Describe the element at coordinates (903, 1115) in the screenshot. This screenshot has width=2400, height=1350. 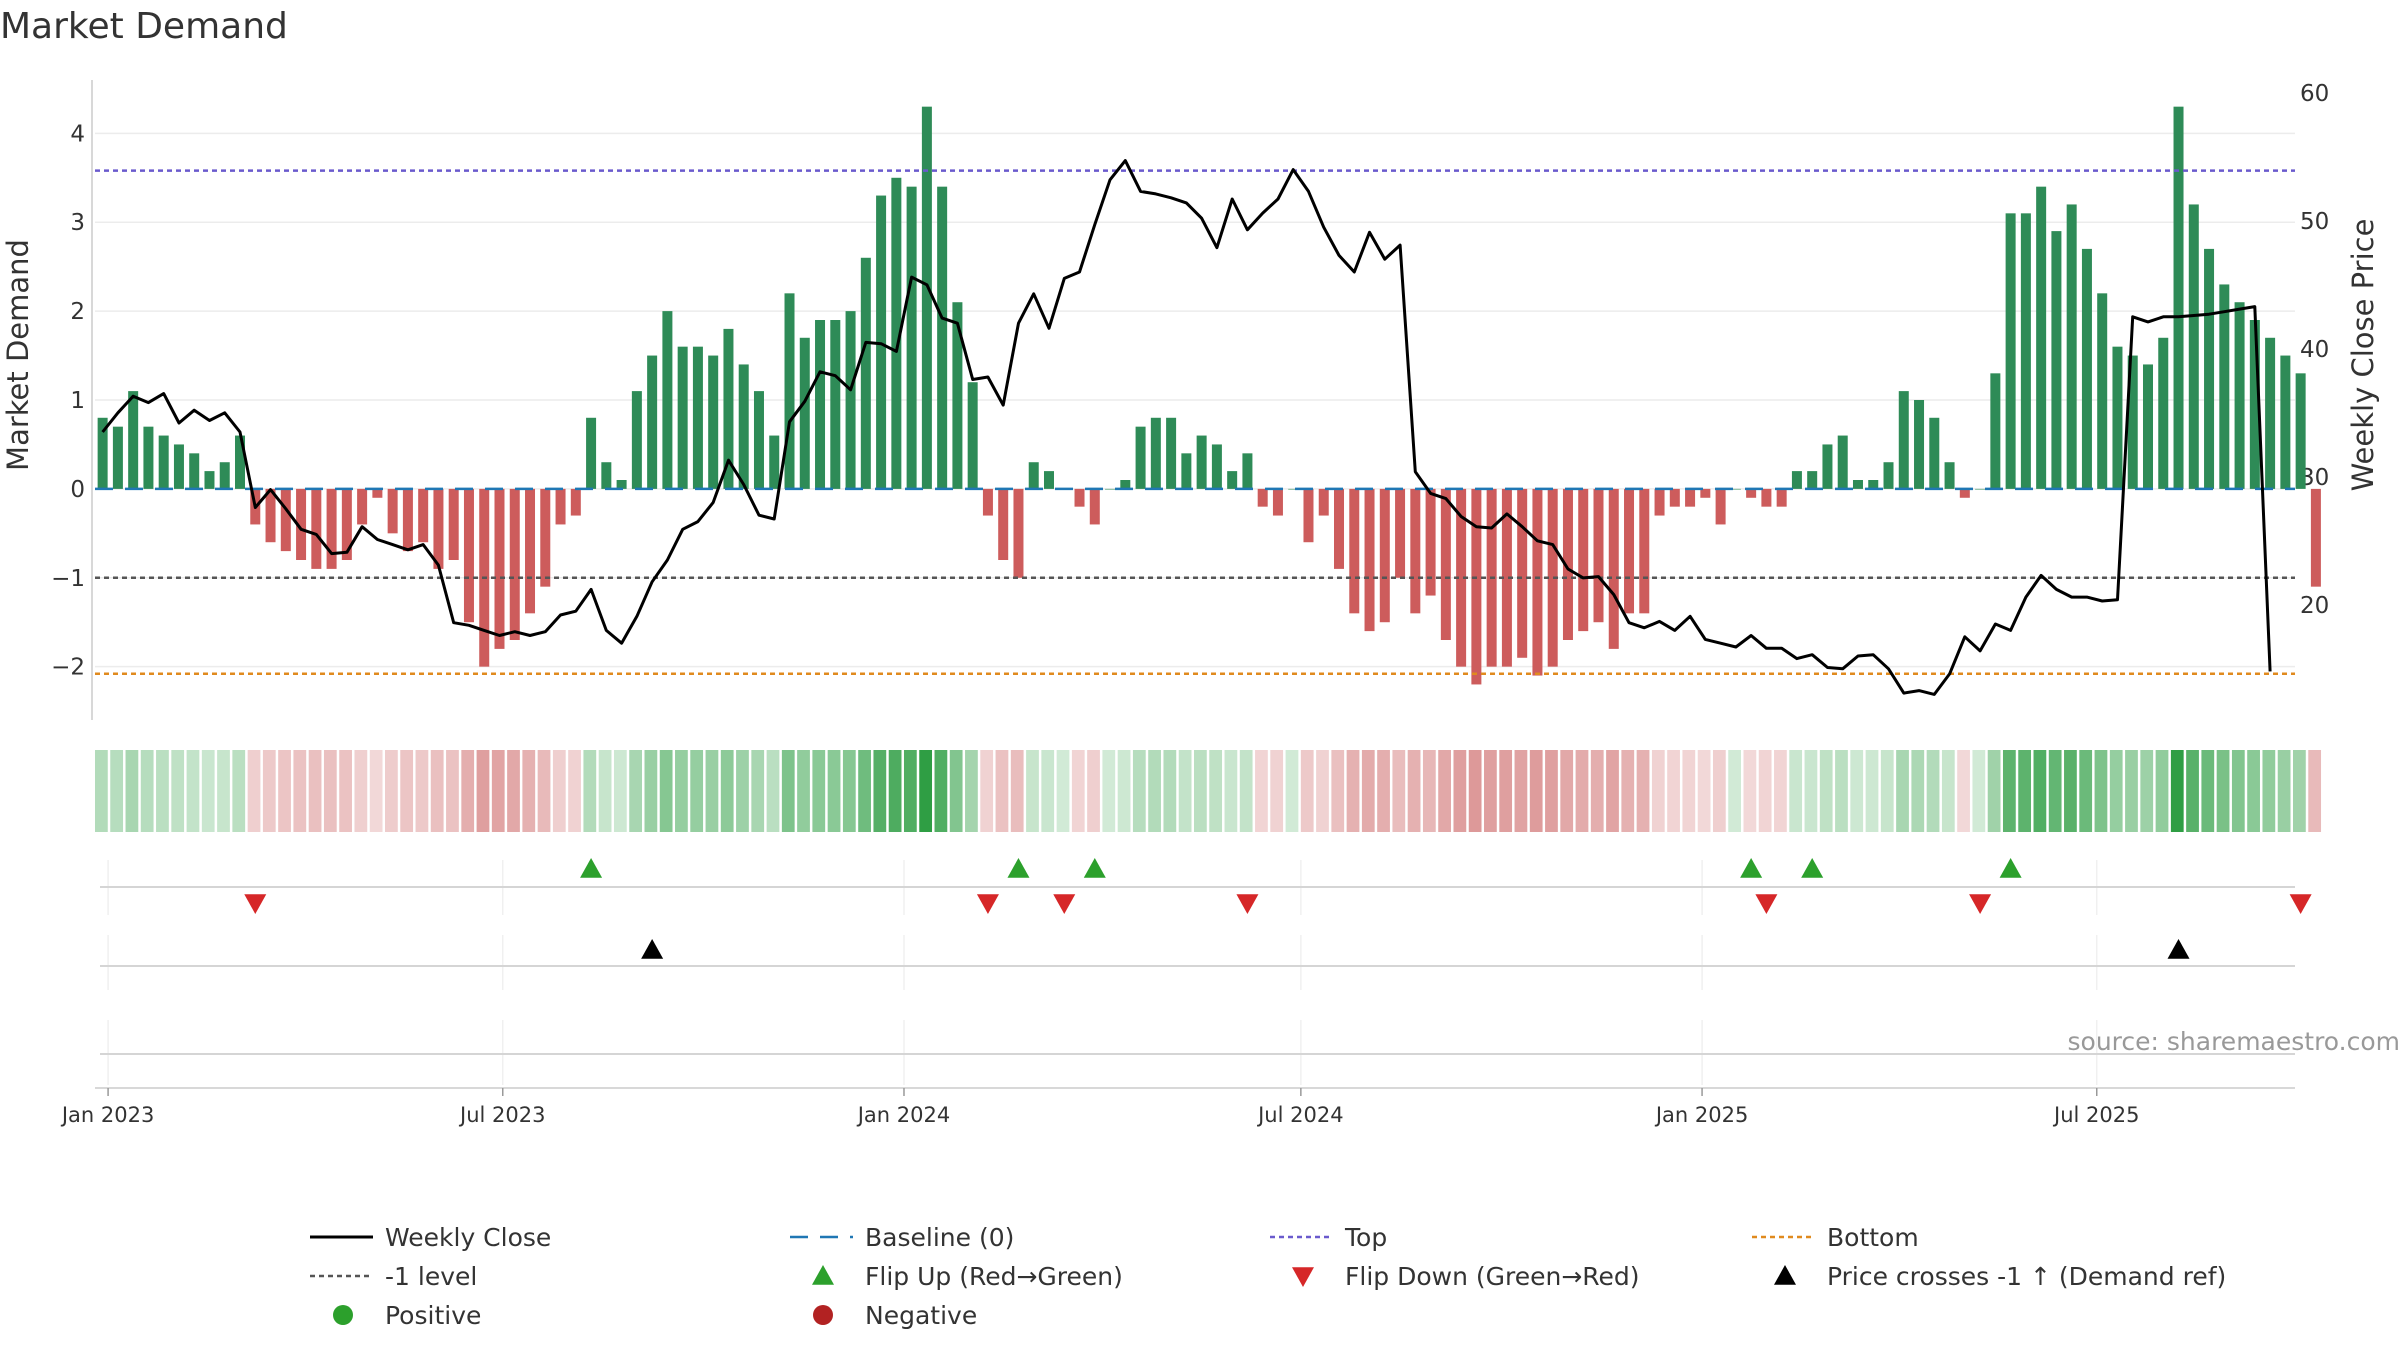
I see `x-tick-label: Jan 2024` at that location.